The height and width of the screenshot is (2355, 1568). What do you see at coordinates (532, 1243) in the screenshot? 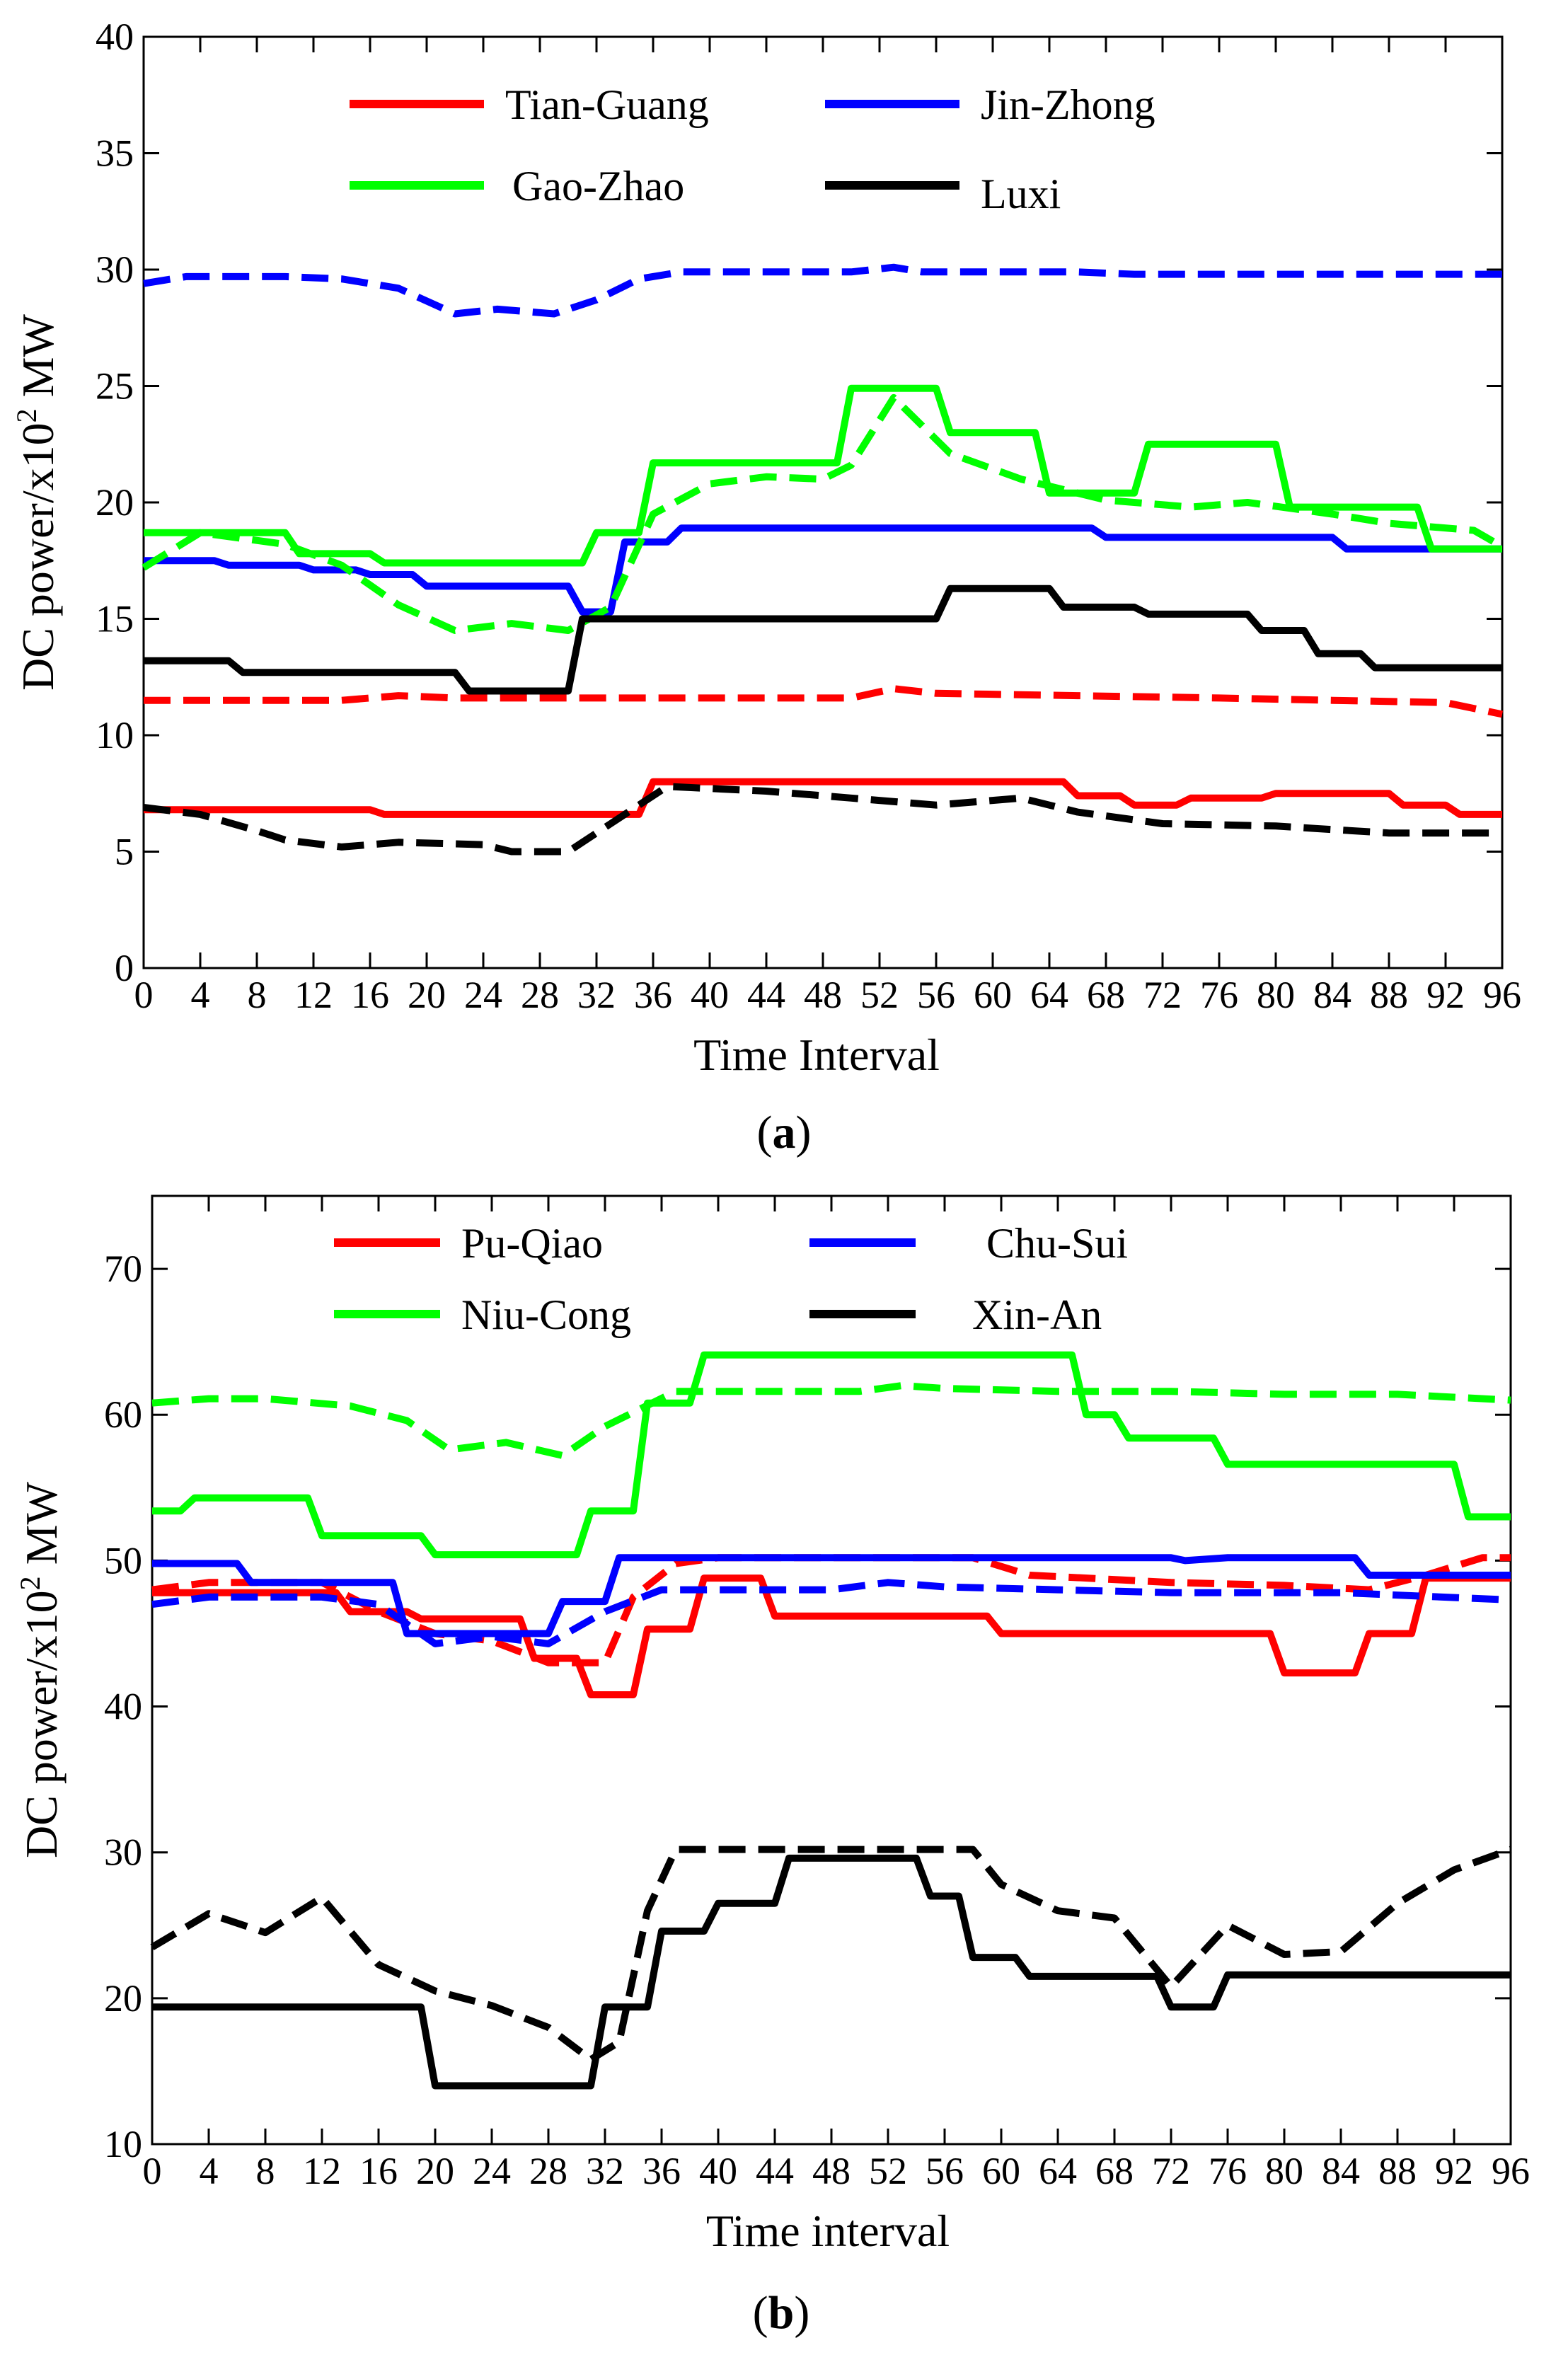
I see `legend-label-pu-qiao: Pu-Qiao` at bounding box center [532, 1243].